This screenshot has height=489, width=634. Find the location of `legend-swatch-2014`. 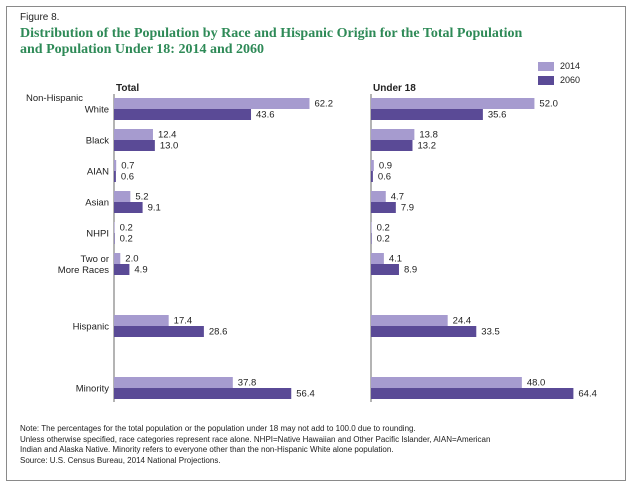

legend-swatch-2014 is located at coordinates (546, 66).